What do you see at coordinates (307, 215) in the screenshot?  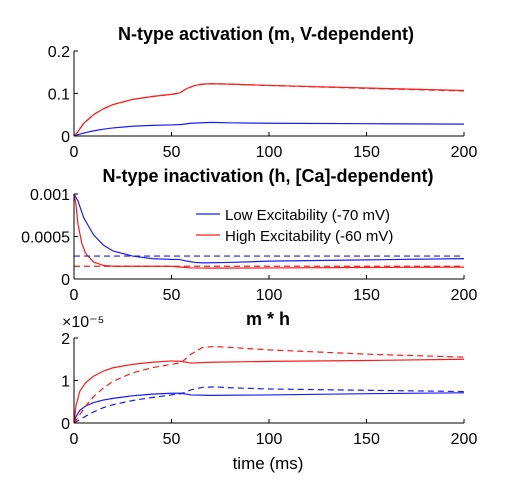 I see `legend-label-low: Low Excitability (-70 mV)` at bounding box center [307, 215].